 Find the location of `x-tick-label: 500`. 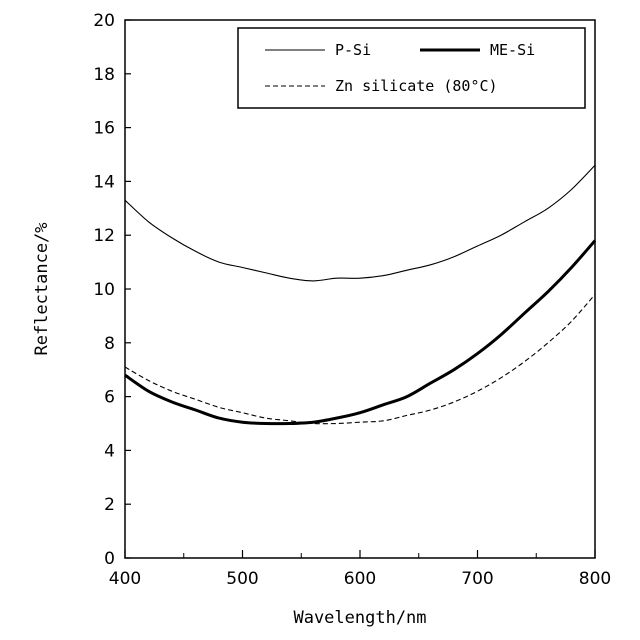

x-tick-label: 500 is located at coordinates (242, 579).